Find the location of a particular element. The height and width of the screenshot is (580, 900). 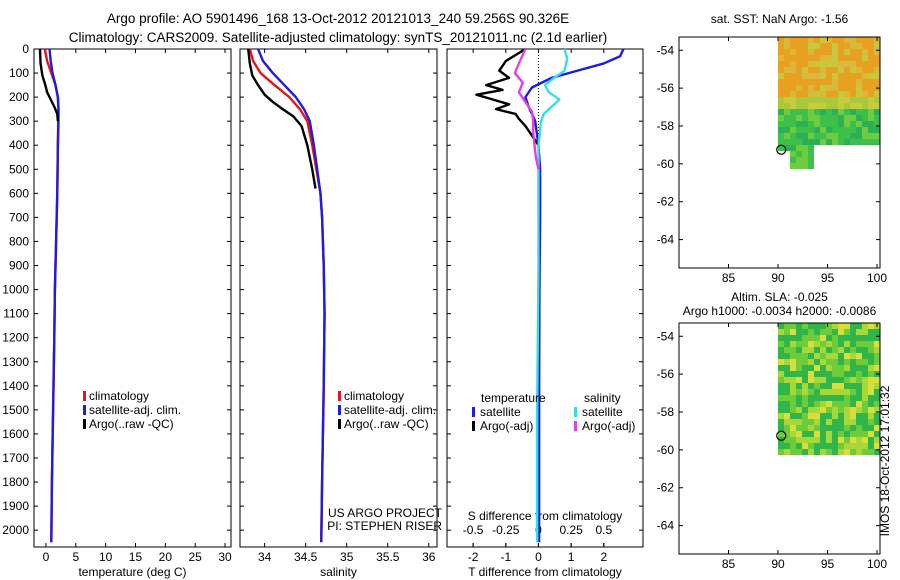

sla_map-ytick-label: -62 is located at coordinates (666, 488).